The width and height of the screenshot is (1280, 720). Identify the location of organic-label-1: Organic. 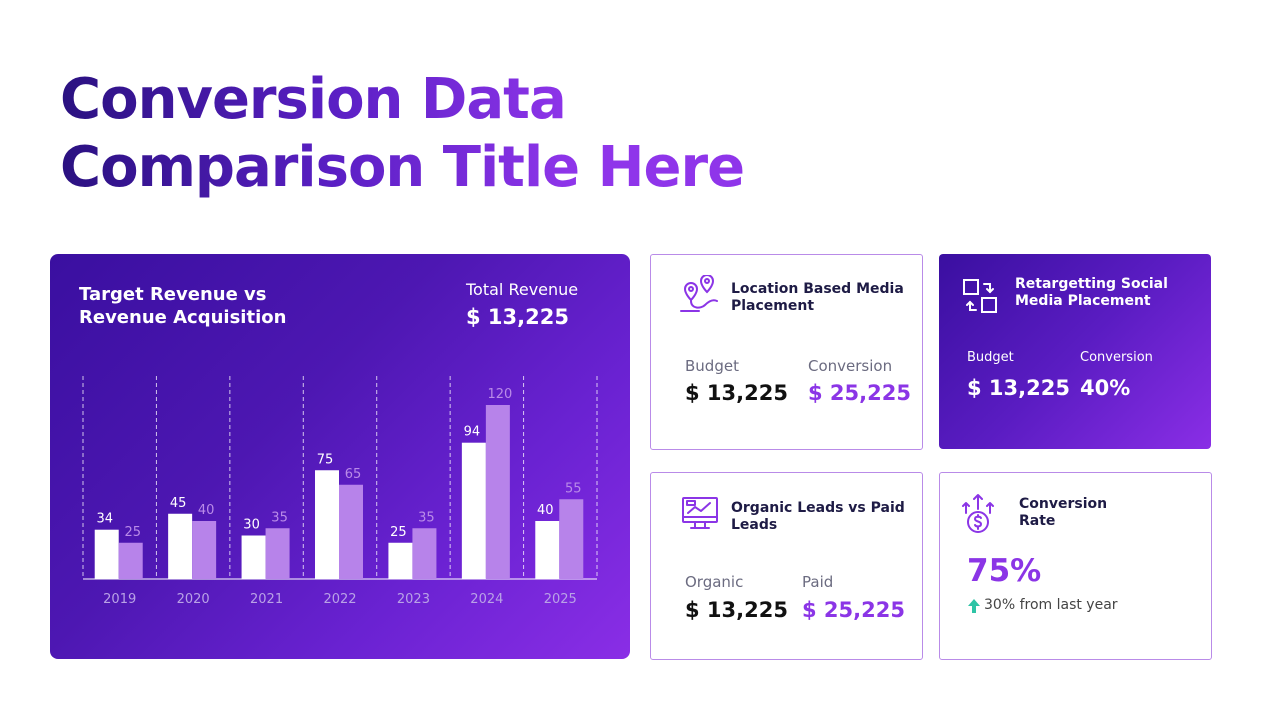
(714, 582).